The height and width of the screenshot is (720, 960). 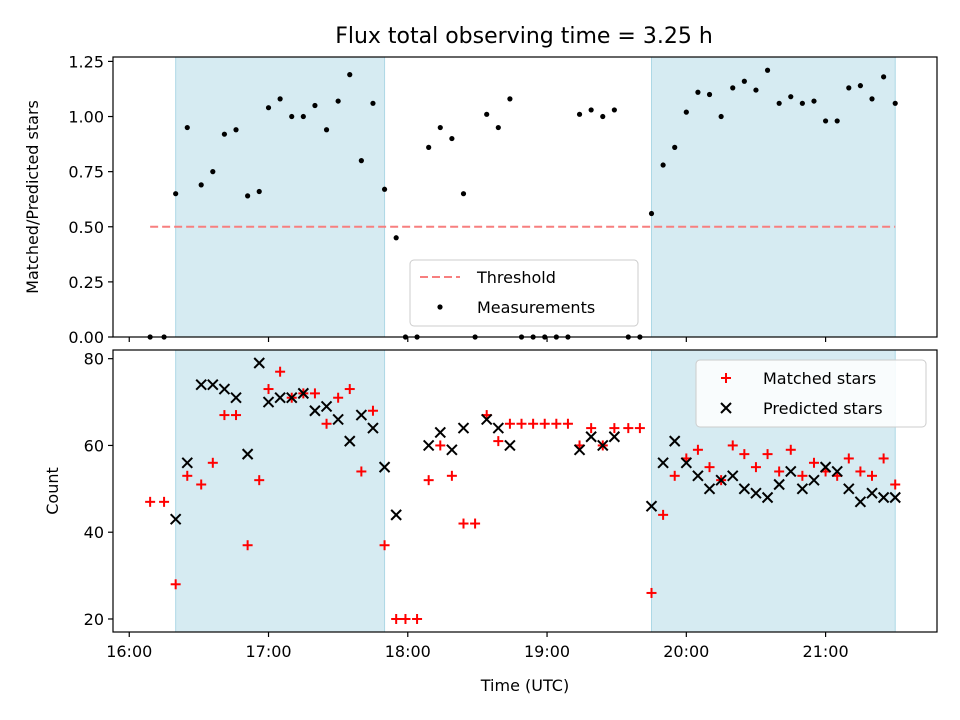 What do you see at coordinates (686, 651) in the screenshot?
I see `x-tick-label: 20:00` at bounding box center [686, 651].